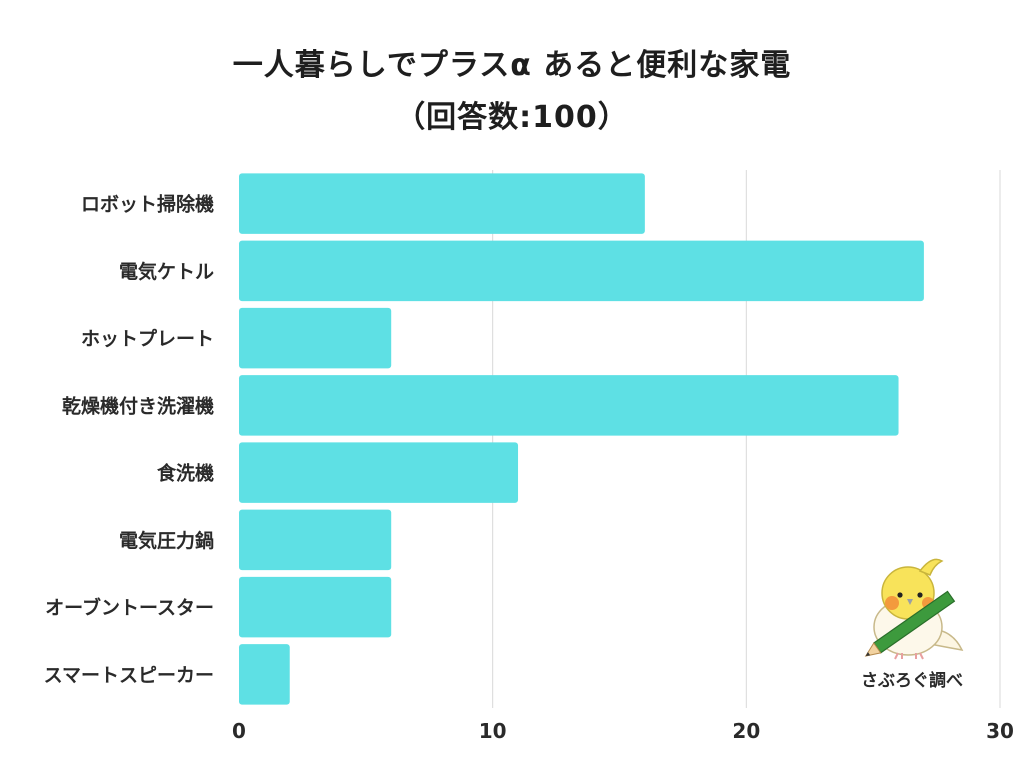  What do you see at coordinates (166, 271) in the screenshot?
I see `category-label: 電気ケトル` at bounding box center [166, 271].